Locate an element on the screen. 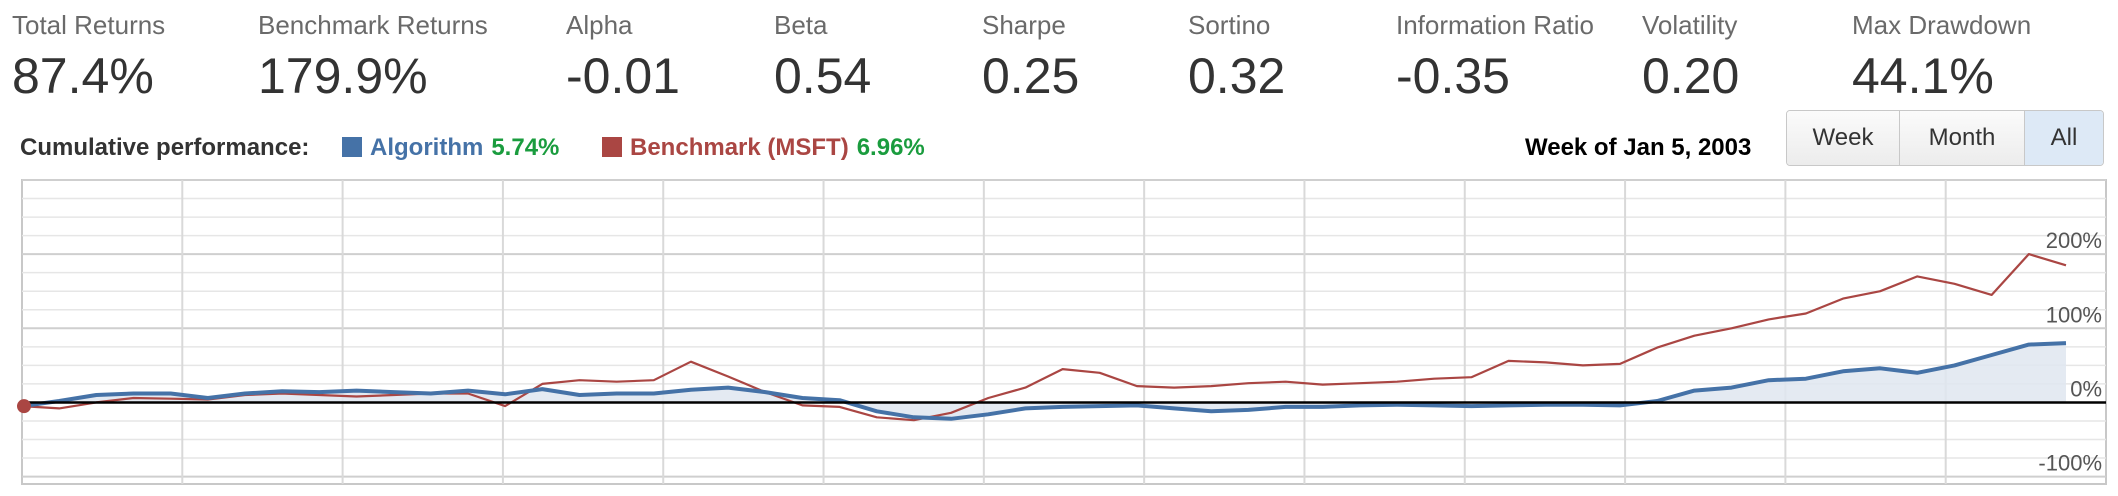 The height and width of the screenshot is (496, 2118). metric-label: Alpha is located at coordinates (599, 25).